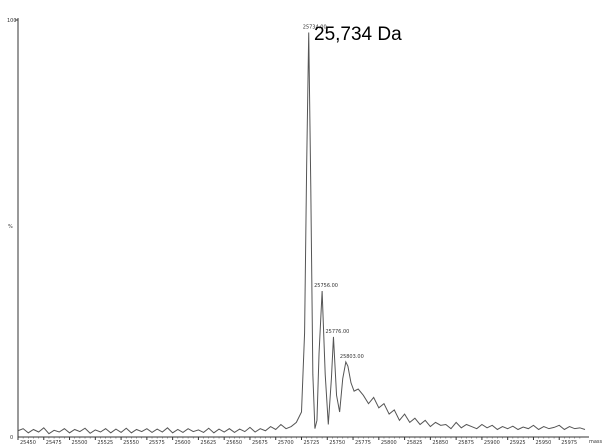 This screenshot has height=446, width=607. Describe the element at coordinates (466, 443) in the screenshot. I see `x-tick-label-17: 25875` at that location.